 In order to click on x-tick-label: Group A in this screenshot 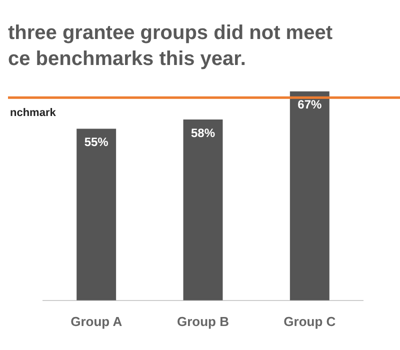, I will do `click(96, 321)`.